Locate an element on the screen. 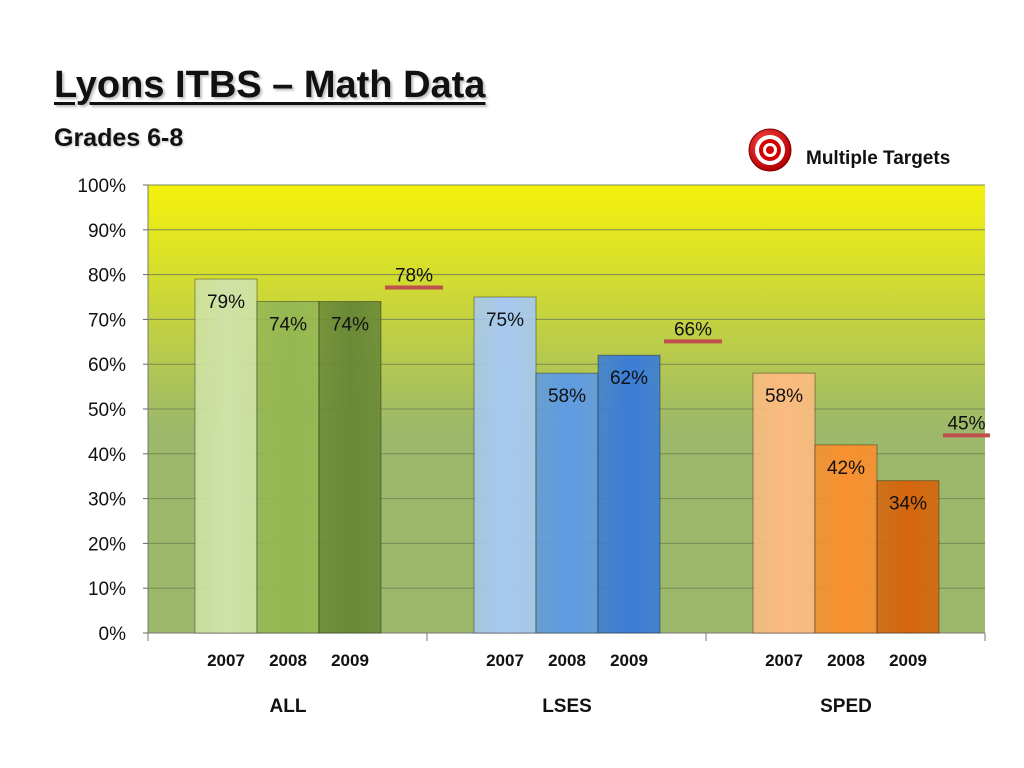 The height and width of the screenshot is (768, 1024). y-tick-label: 40% is located at coordinates (107, 455).